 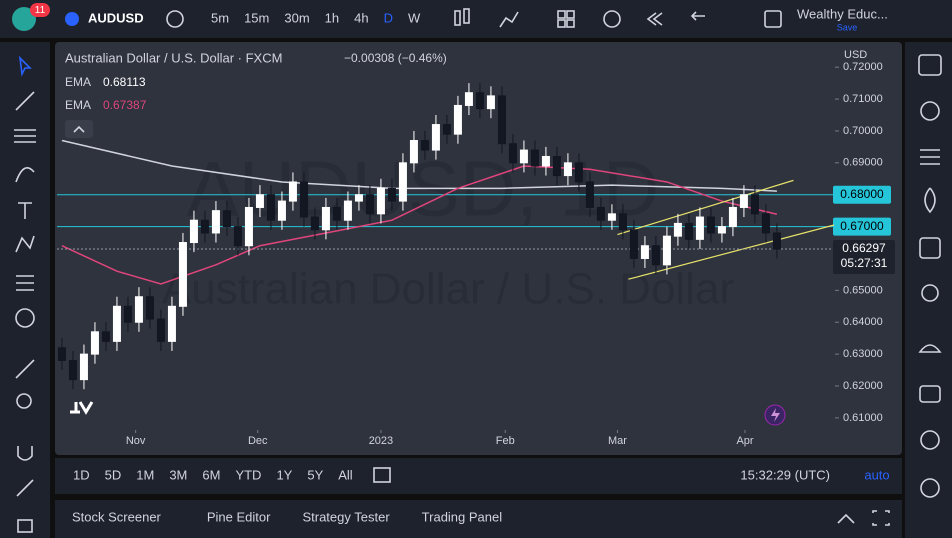 What do you see at coordinates (864, 248) in the screenshot?
I see `last-price-label: 0.66297` at bounding box center [864, 248].